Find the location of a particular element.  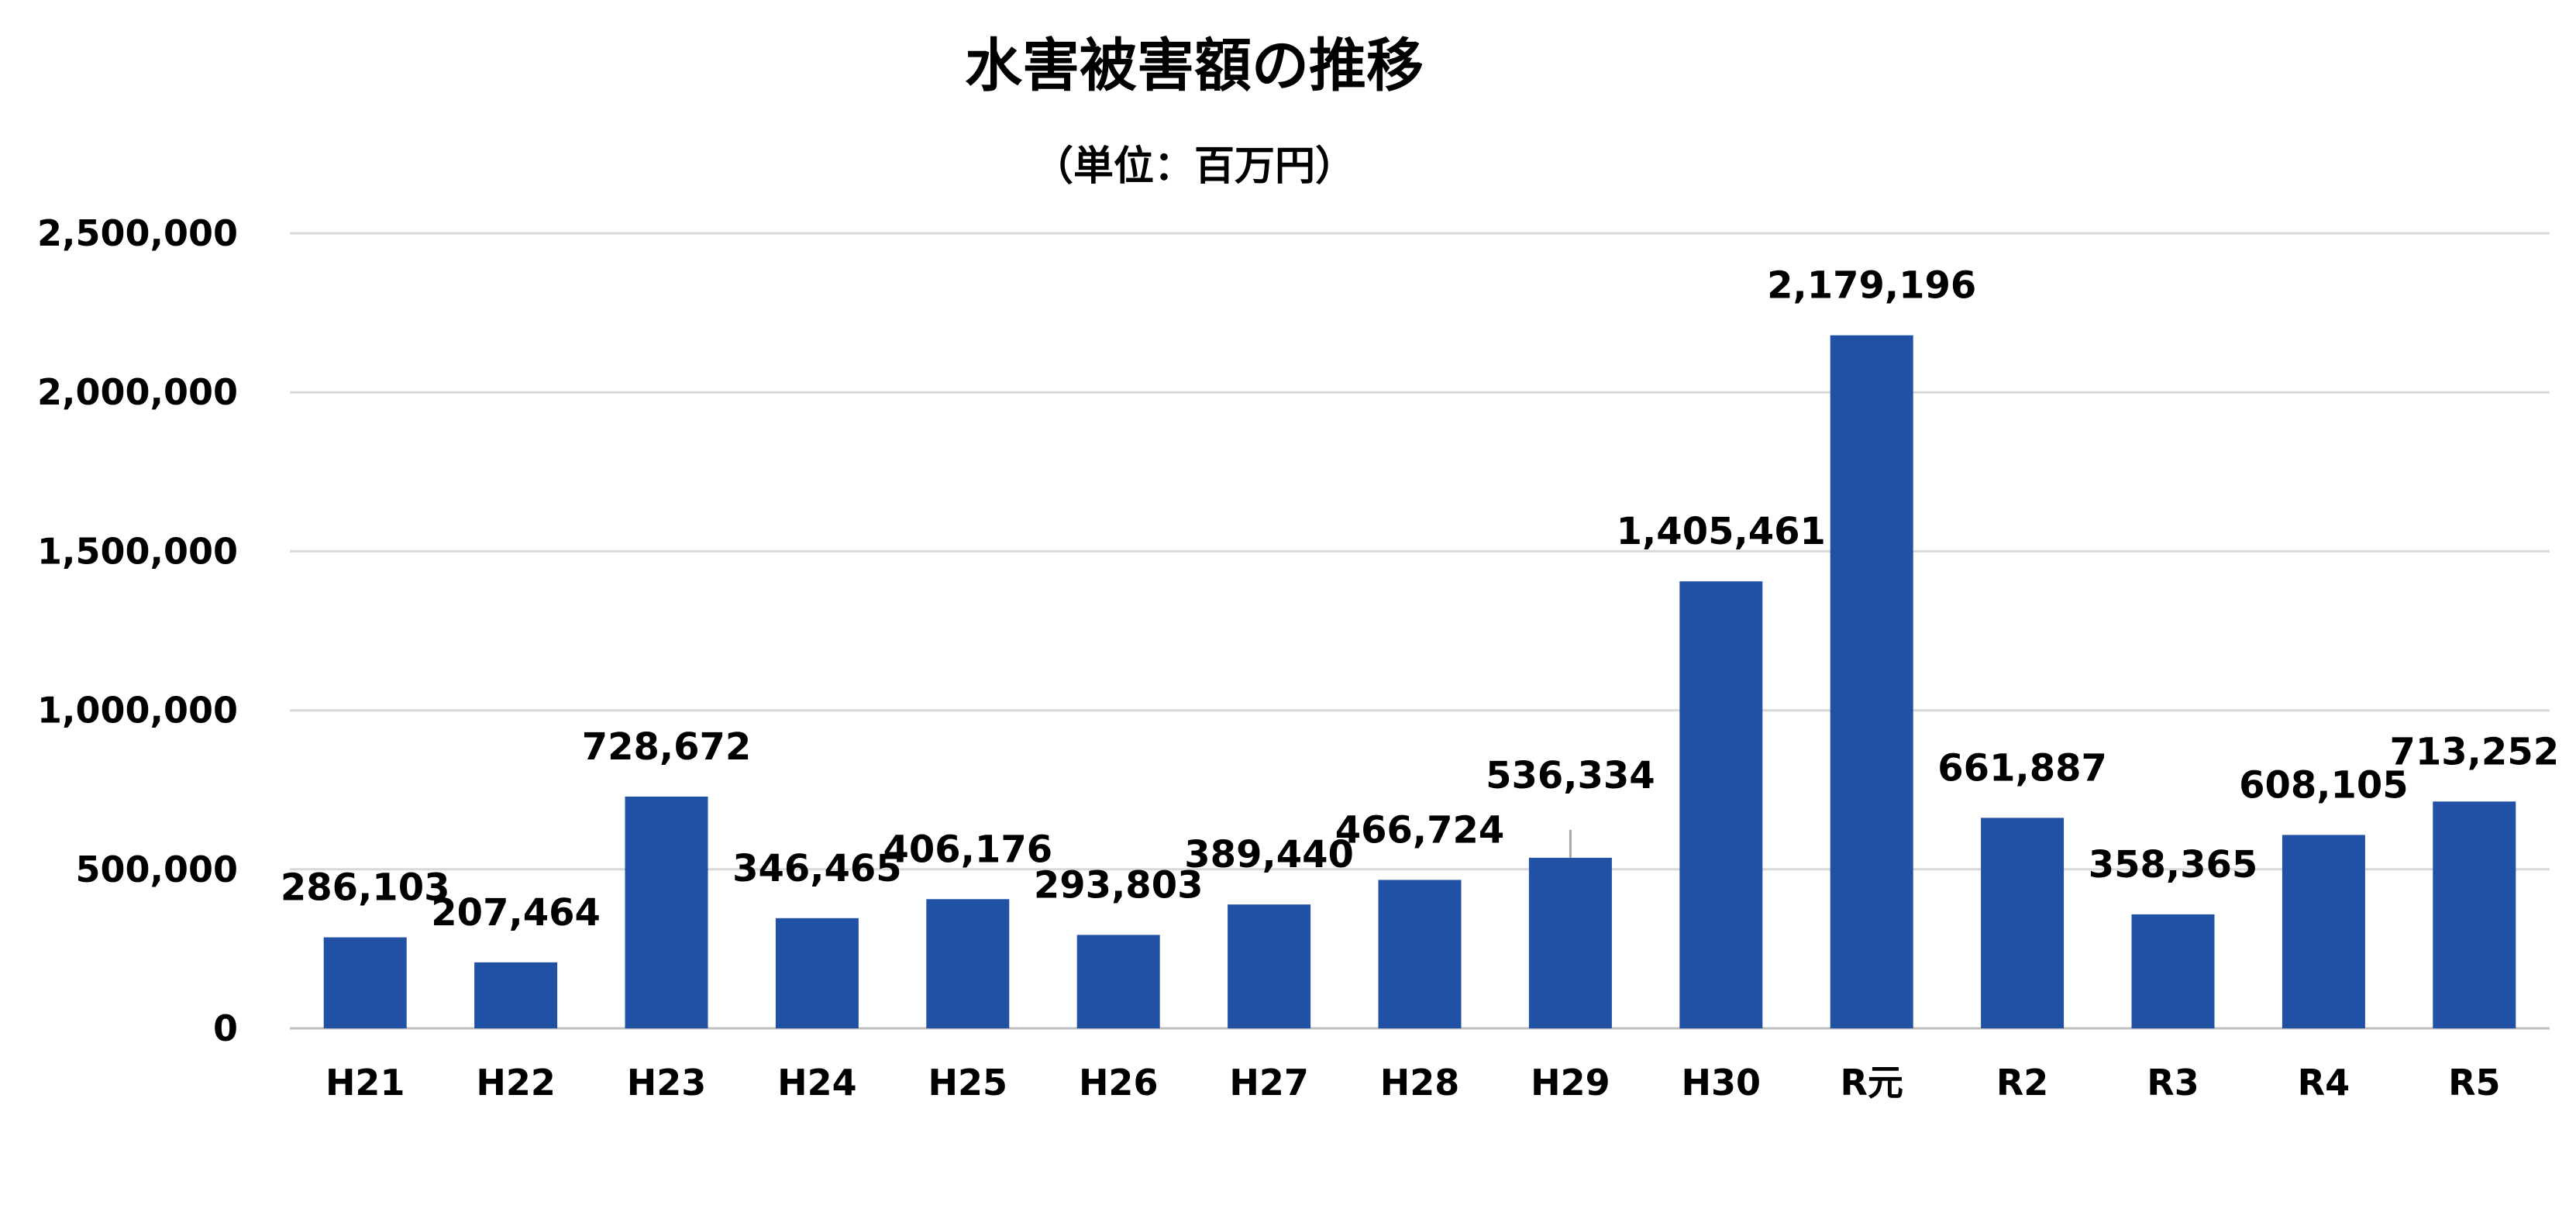

x-axis-ticks: H21 H22 H23 H24 H25 H26 H27 H28 H29 H30 R元 R2 R3 R4 R5 is located at coordinates (1413, 1083).